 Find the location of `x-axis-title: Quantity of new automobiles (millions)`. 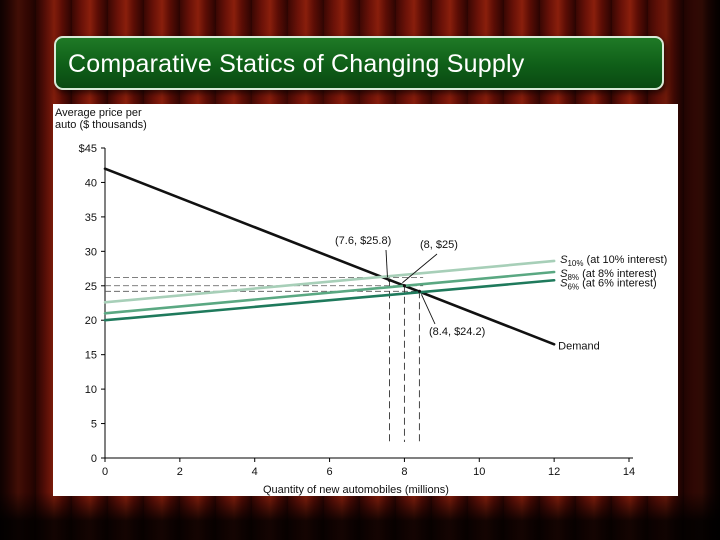

x-axis-title: Quantity of new automobiles (millions) is located at coordinates (356, 490).